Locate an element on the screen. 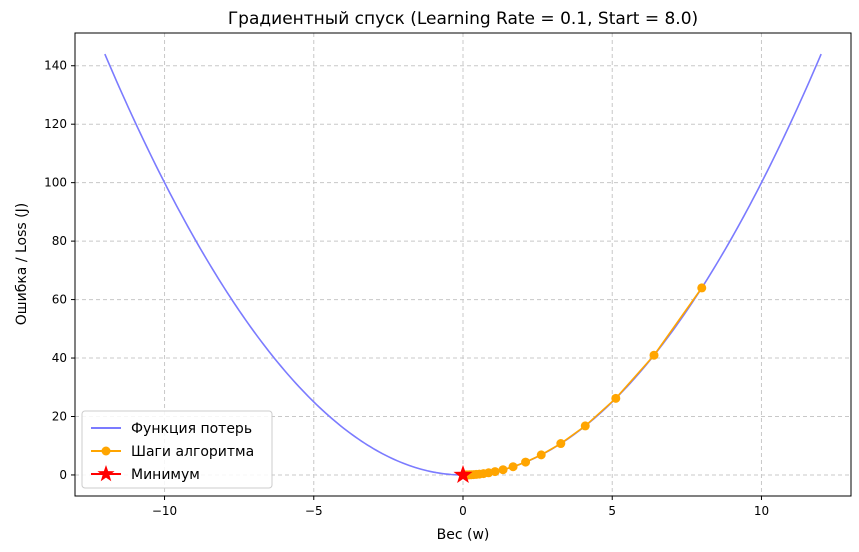  legend-marker-steps is located at coordinates (106, 451).